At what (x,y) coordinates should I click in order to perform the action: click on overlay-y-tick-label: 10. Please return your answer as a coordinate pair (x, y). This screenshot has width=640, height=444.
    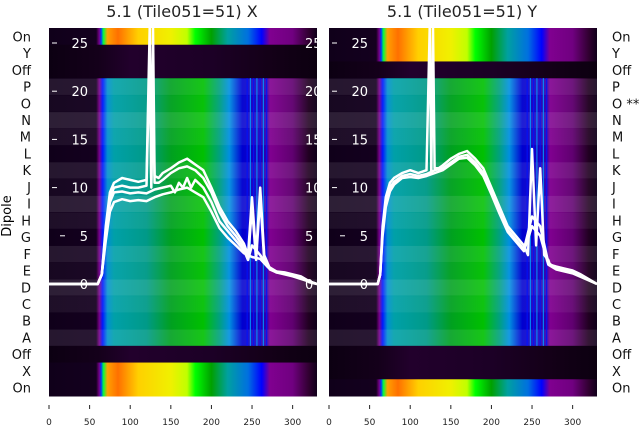
    Looking at the image, I should click on (79, 189).